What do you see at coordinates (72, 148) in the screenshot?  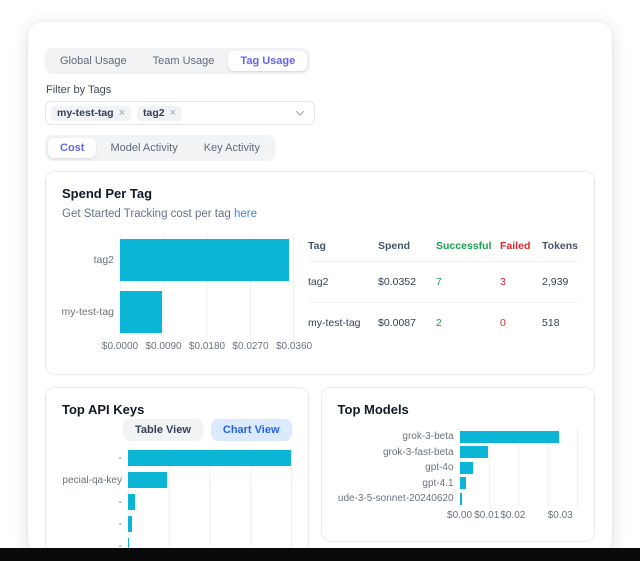 I see `tab-cost: Cost` at bounding box center [72, 148].